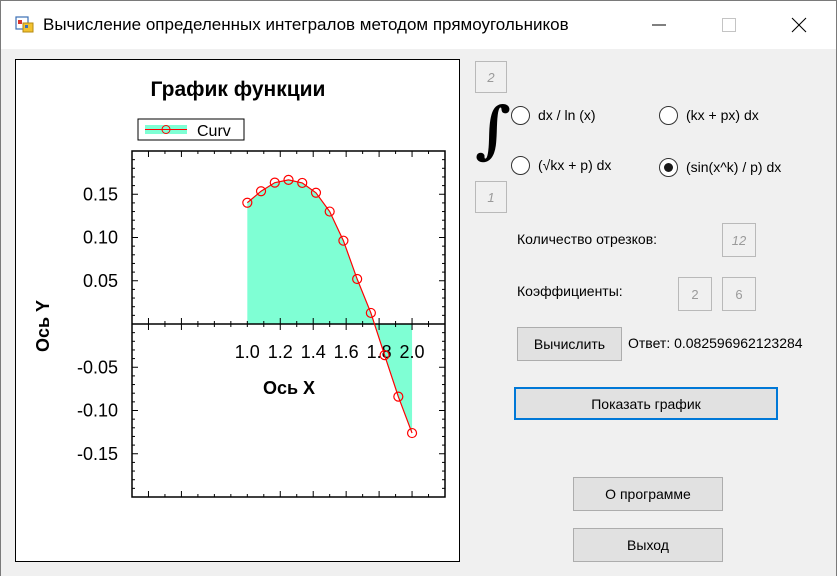 The width and height of the screenshot is (837, 576). I want to click on coefficients-label: Коэффициенты:, so click(570, 291).